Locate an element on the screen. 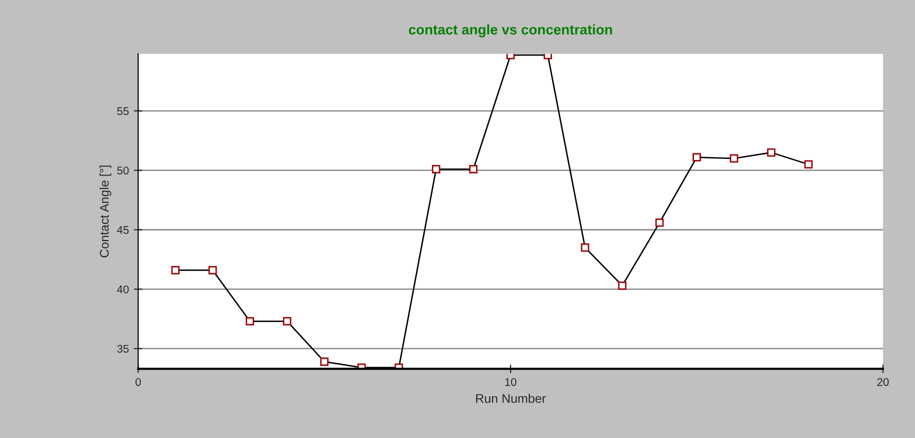  y-tick-label: 40 is located at coordinates (123, 289).